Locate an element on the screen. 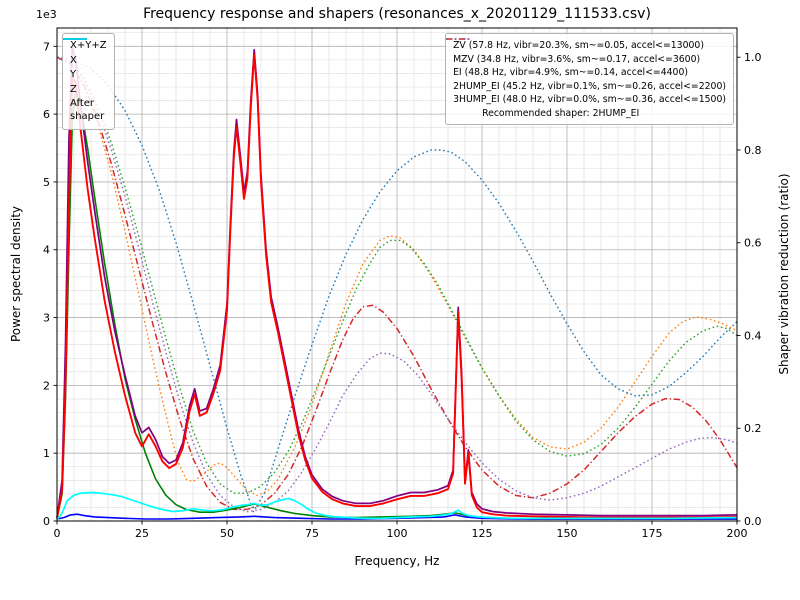 The width and height of the screenshot is (800, 600). x-axis-label: Frequency, Hz is located at coordinates (397, 561).